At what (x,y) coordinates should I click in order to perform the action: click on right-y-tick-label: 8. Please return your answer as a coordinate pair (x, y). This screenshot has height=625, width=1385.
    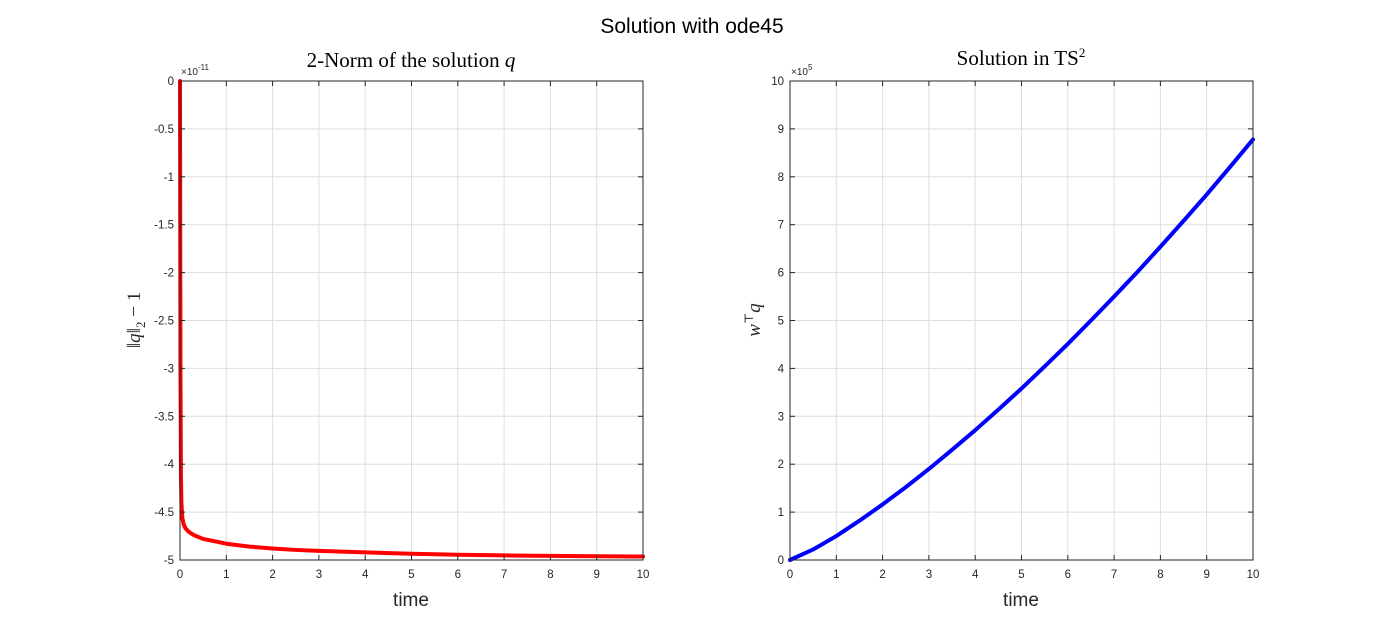
    Looking at the image, I should click on (781, 178).